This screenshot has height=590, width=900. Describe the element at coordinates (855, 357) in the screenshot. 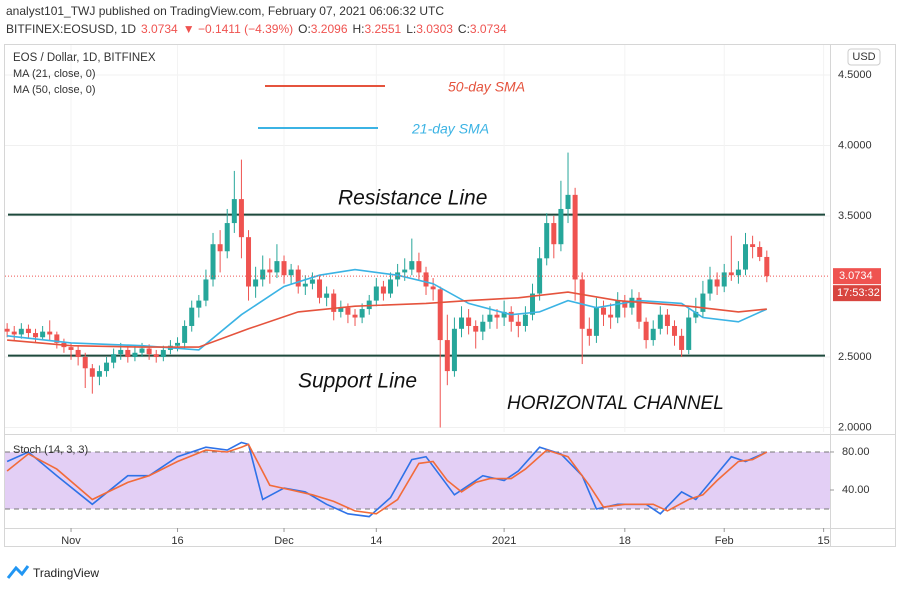

I see `y-tick-label: 2.5000` at that location.